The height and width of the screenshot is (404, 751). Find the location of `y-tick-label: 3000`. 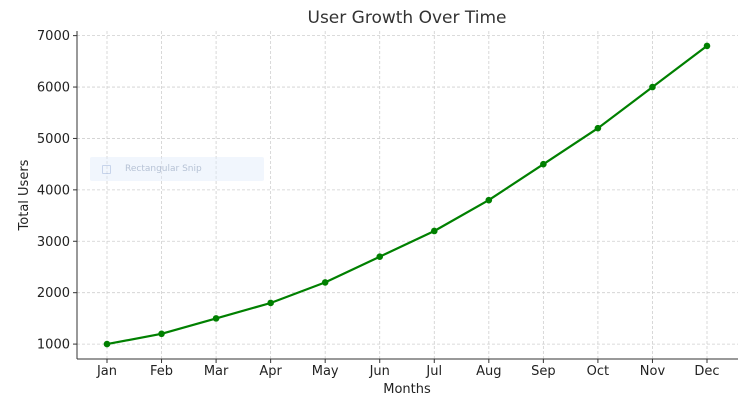

y-tick-label: 3000 is located at coordinates (53, 242).